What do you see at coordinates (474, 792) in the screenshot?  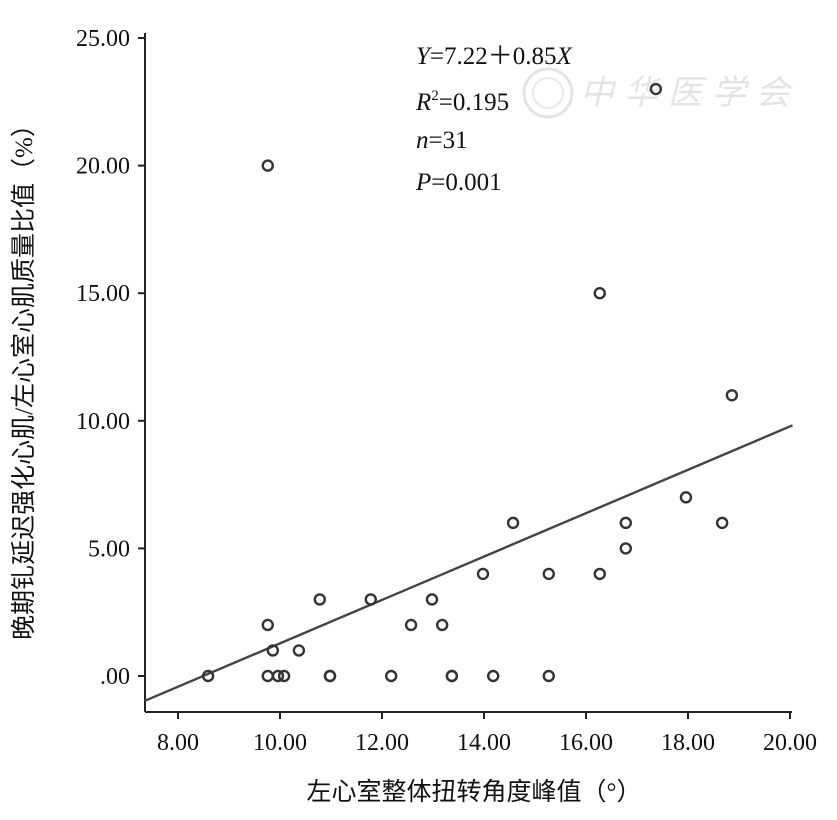 I see `x-axis-title: 左心室整体扭转角度峰值（°）` at bounding box center [474, 792].